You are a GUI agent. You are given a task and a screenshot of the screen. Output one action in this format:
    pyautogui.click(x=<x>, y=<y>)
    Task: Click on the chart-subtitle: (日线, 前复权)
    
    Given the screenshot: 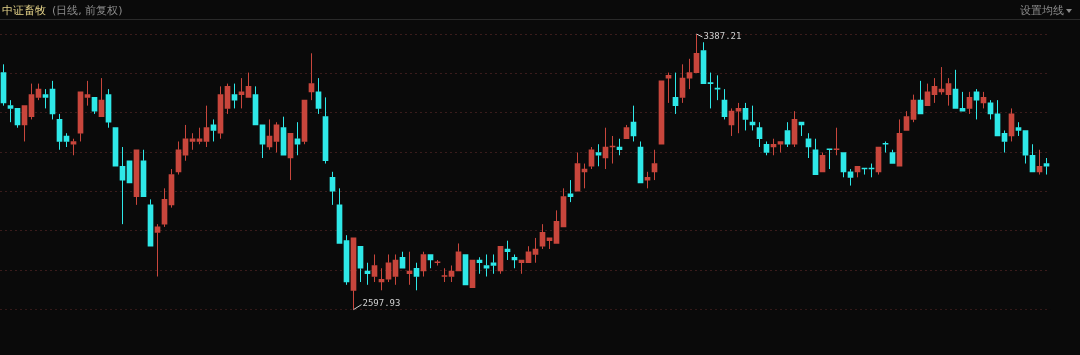 What is the action you would take?
    pyautogui.click(x=87, y=10)
    